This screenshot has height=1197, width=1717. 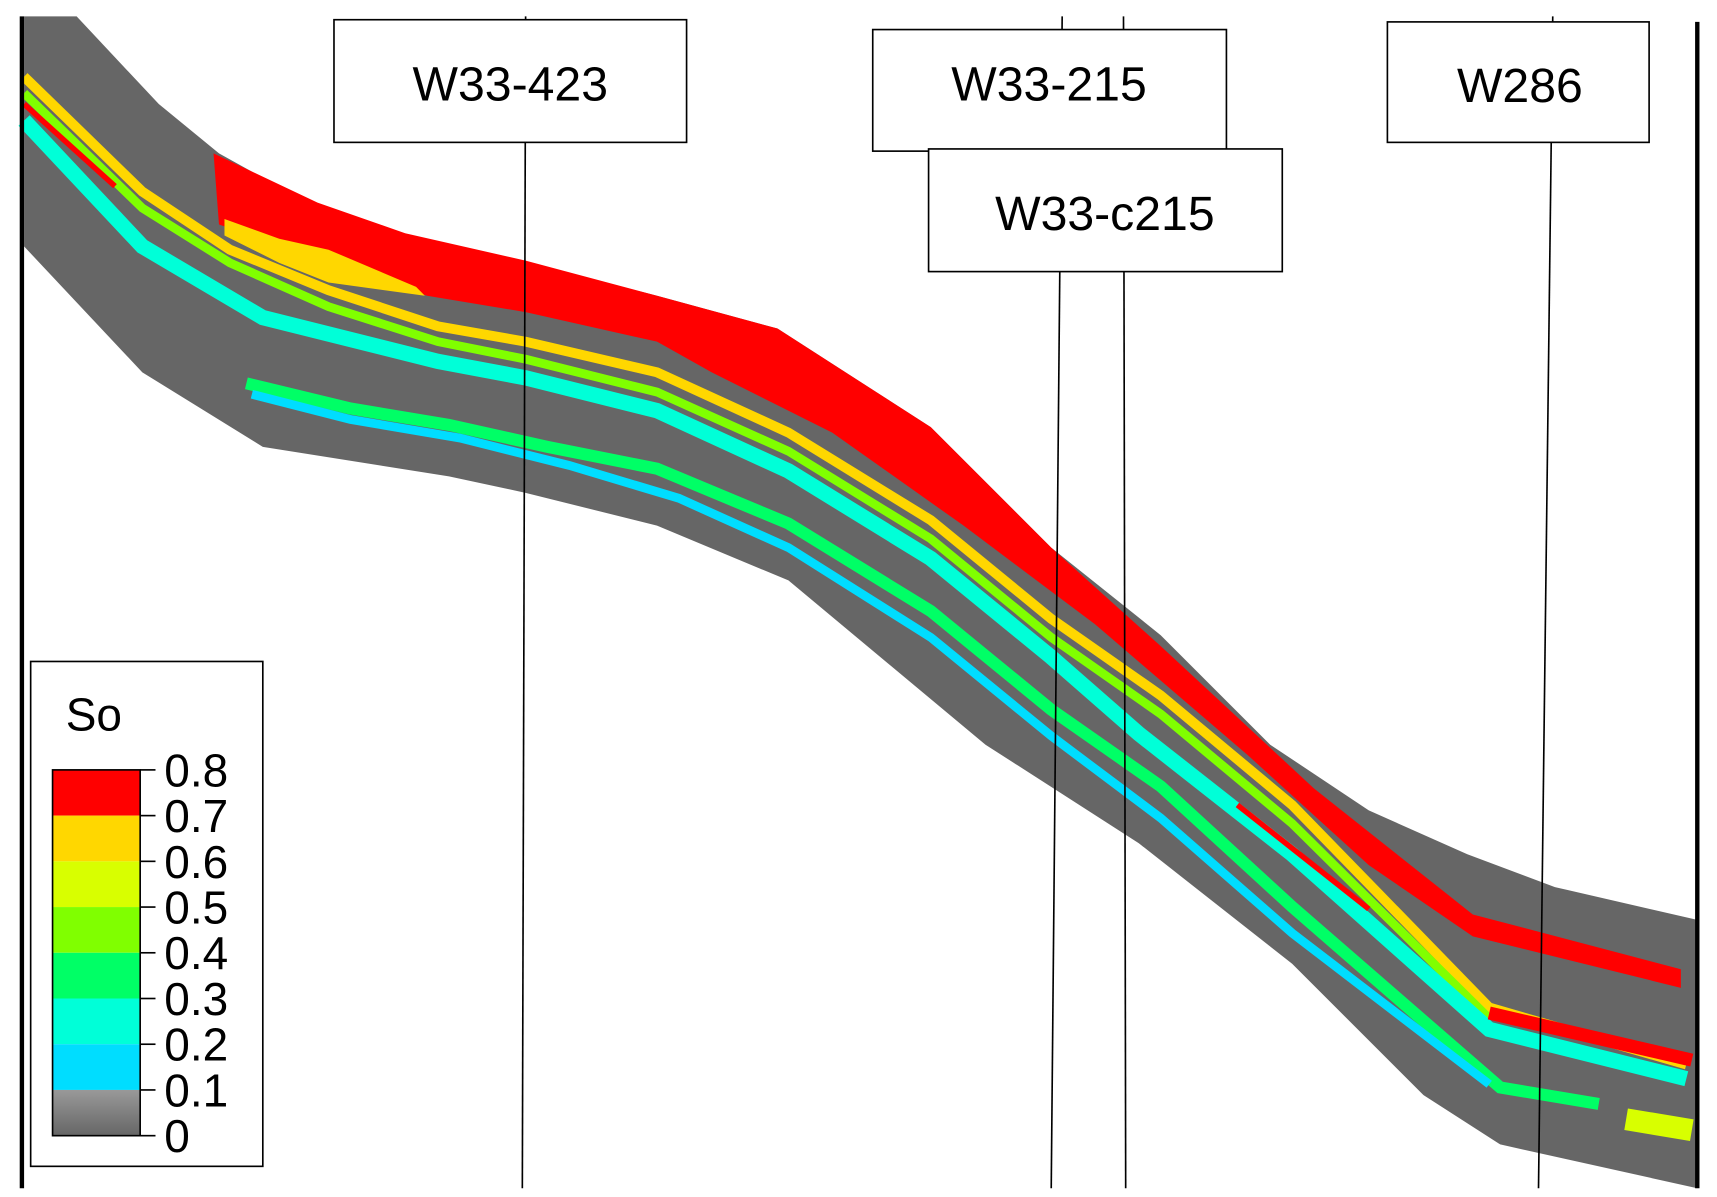 What do you see at coordinates (94, 714) in the screenshot?
I see `legend-title: So` at bounding box center [94, 714].